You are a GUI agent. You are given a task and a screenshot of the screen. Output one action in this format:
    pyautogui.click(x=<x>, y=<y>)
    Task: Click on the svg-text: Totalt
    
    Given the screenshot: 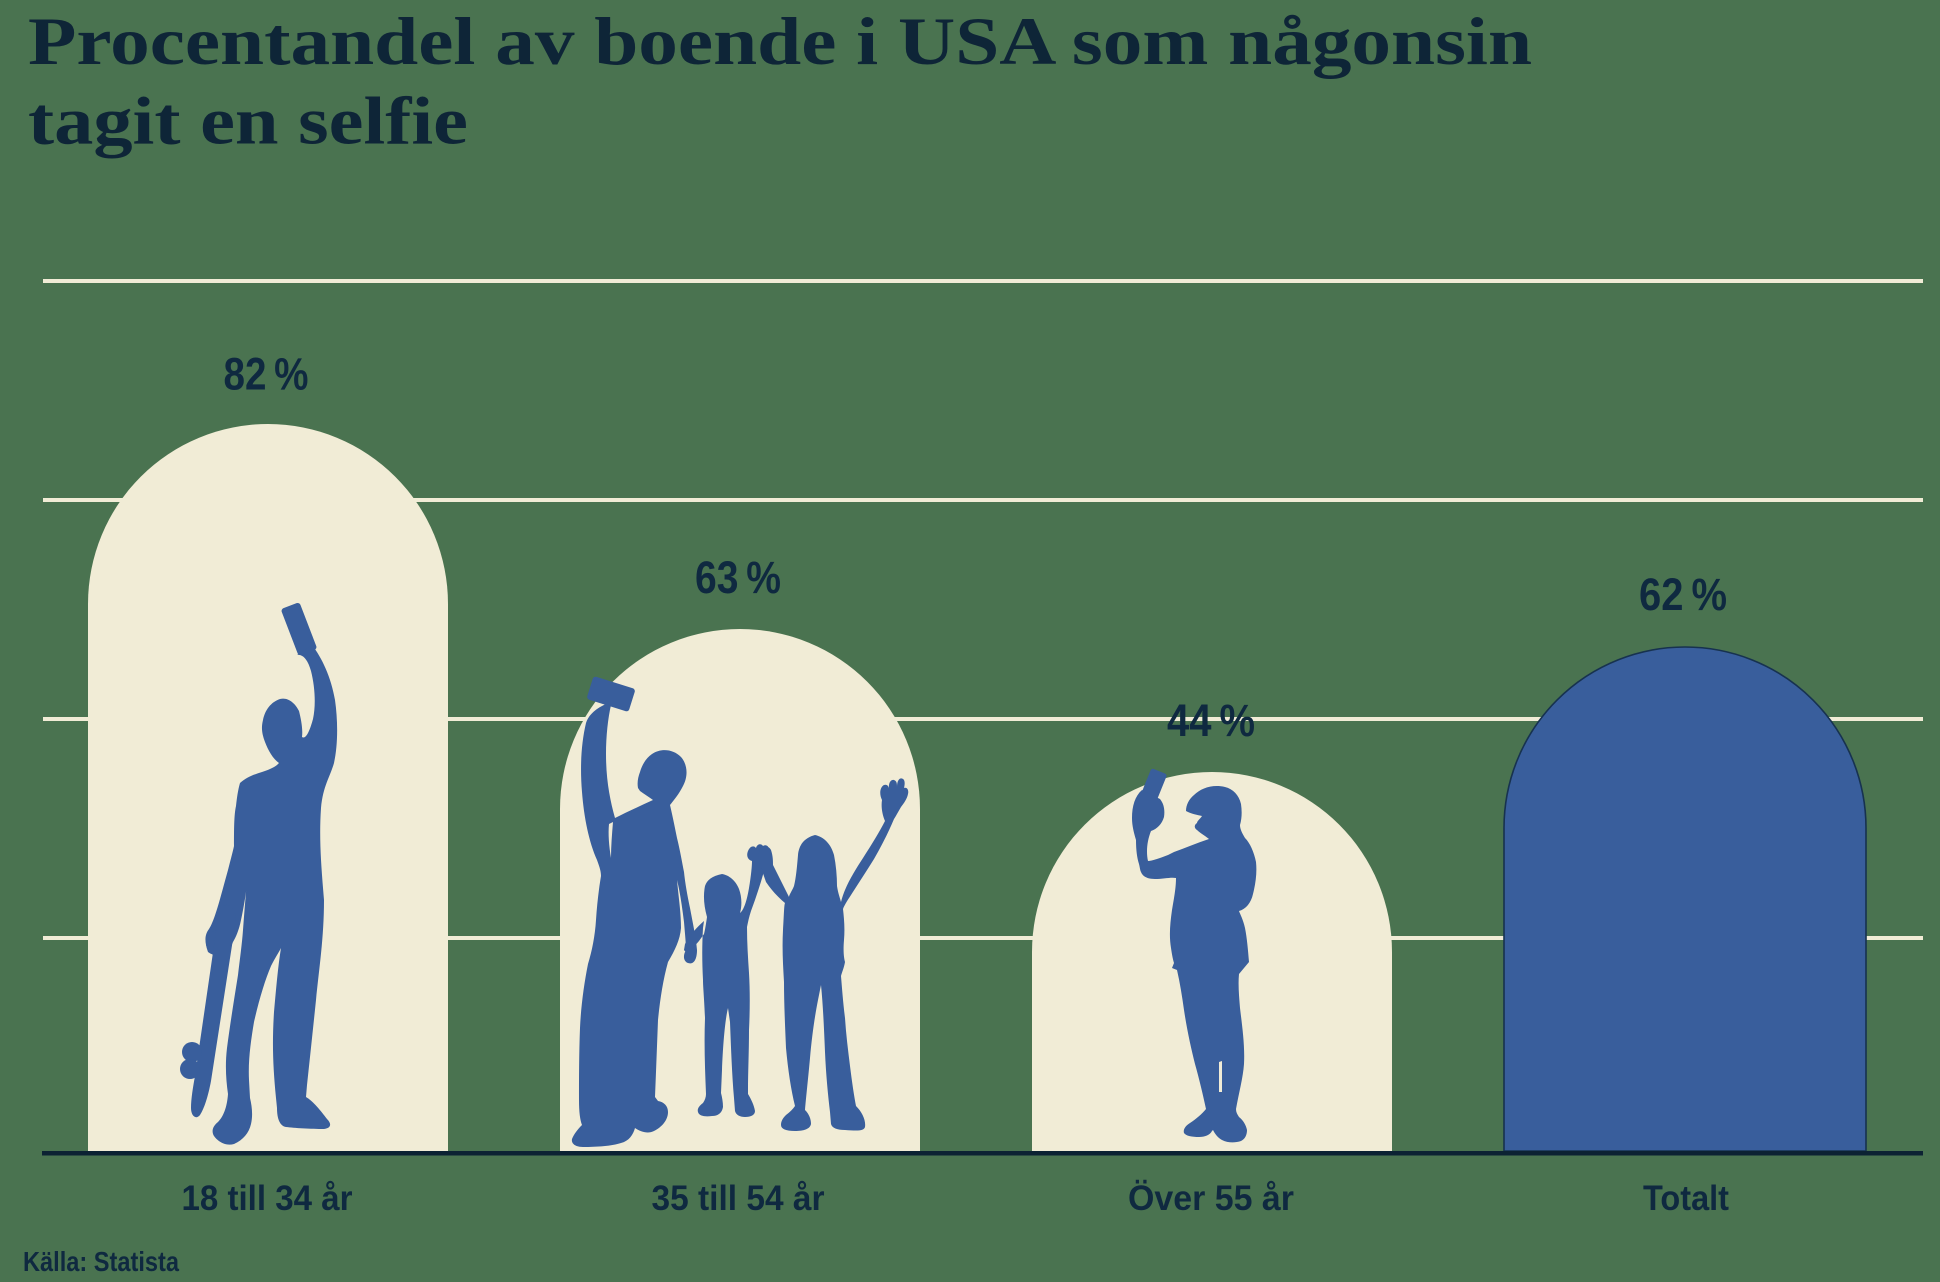 What is the action you would take?
    pyautogui.click(x=1686, y=1198)
    